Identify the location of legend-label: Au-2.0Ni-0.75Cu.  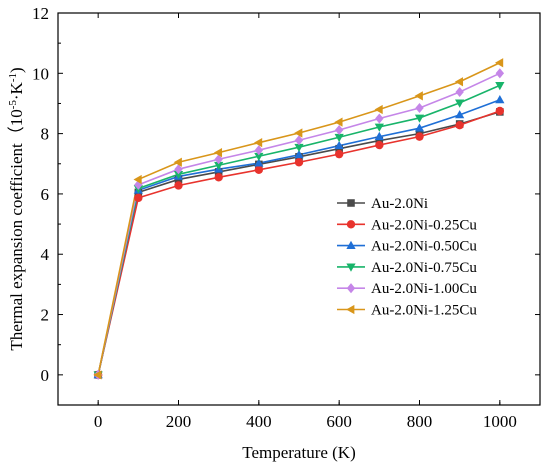
(424, 268).